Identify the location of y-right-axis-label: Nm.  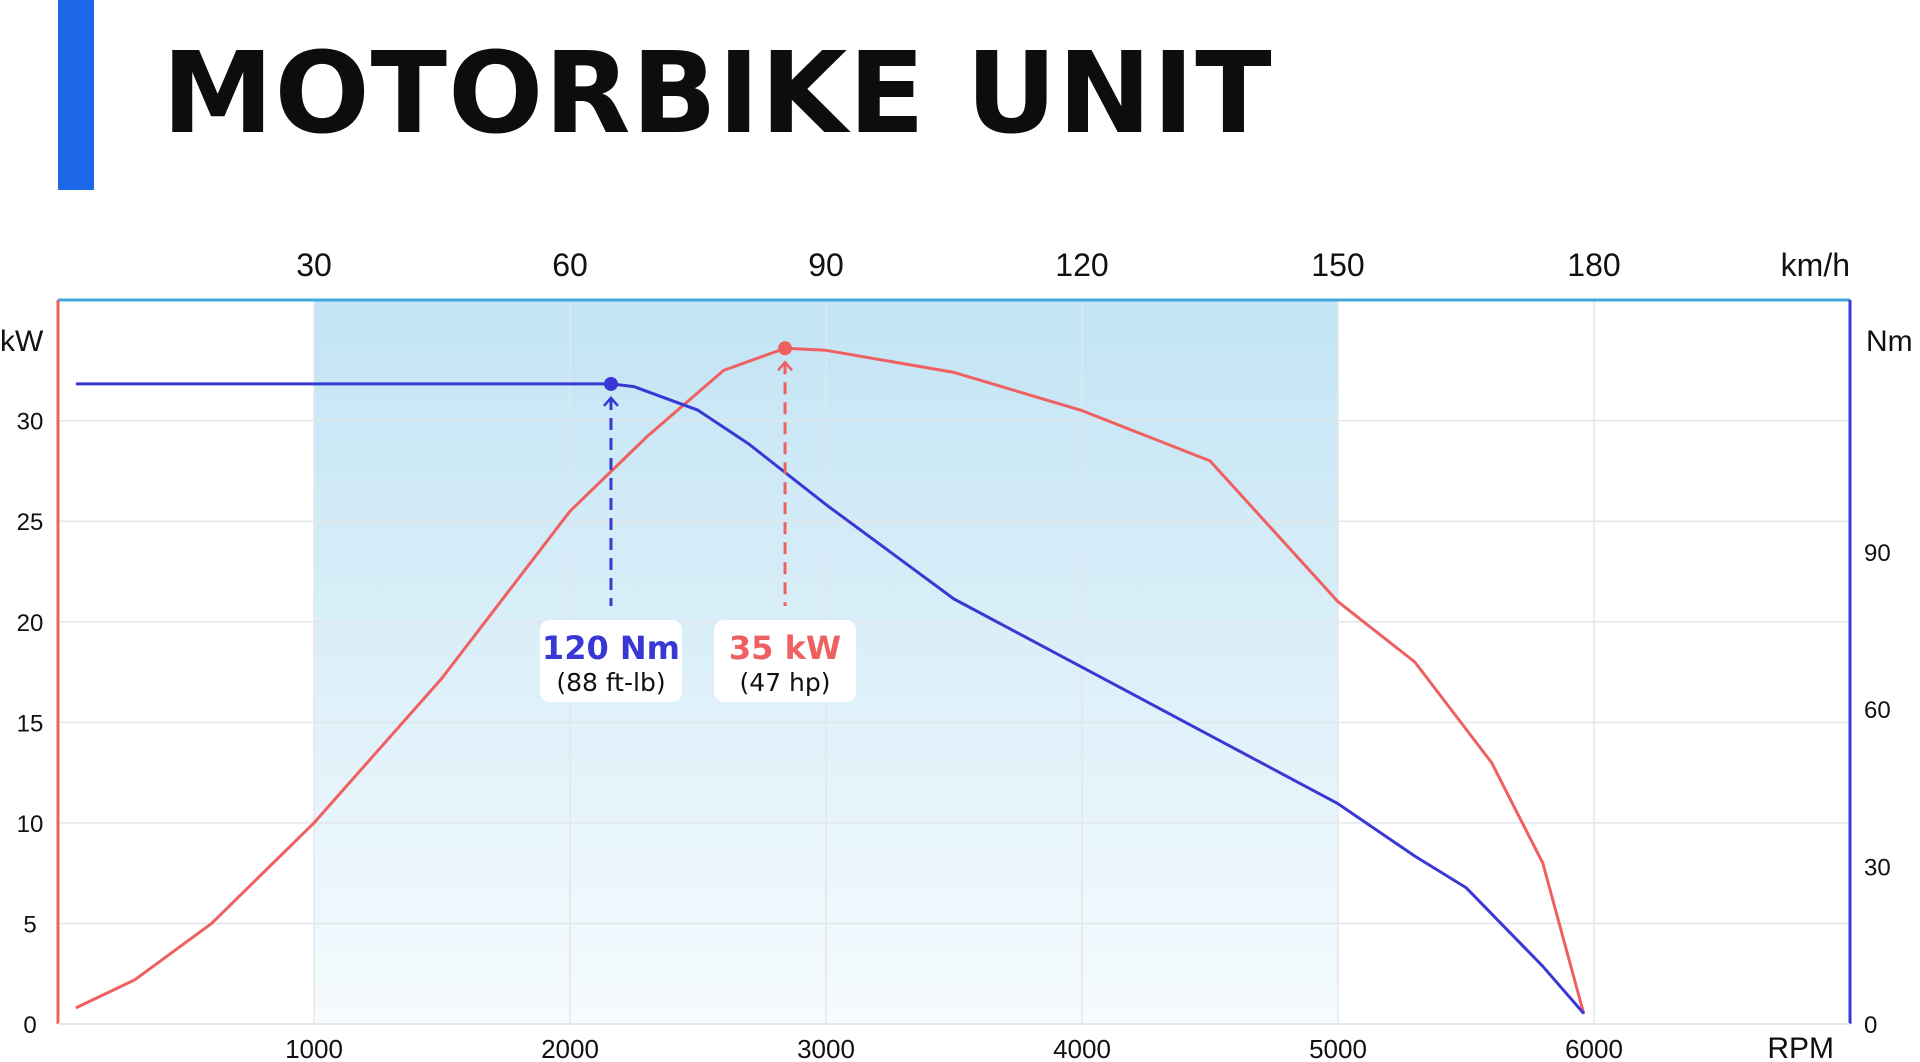
(1889, 341).